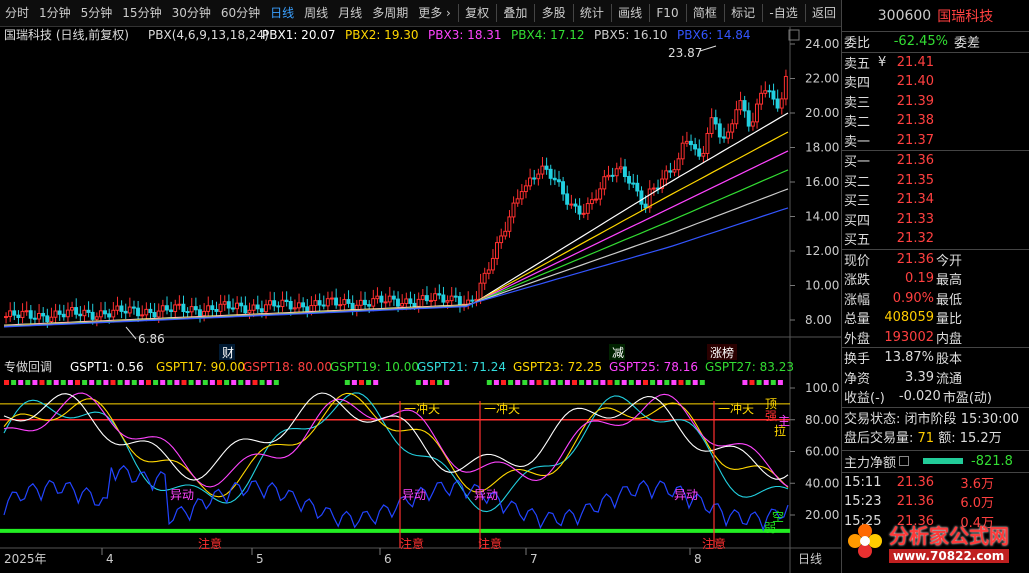 The height and width of the screenshot is (573, 1029). What do you see at coordinates (949, 300) in the screenshot?
I see `stat-label-2: 最低` at bounding box center [949, 300].